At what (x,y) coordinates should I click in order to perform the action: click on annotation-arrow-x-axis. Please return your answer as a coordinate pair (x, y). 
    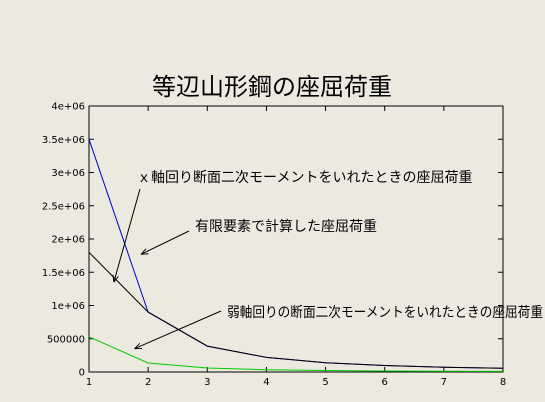
    Looking at the image, I should click on (127, 235).